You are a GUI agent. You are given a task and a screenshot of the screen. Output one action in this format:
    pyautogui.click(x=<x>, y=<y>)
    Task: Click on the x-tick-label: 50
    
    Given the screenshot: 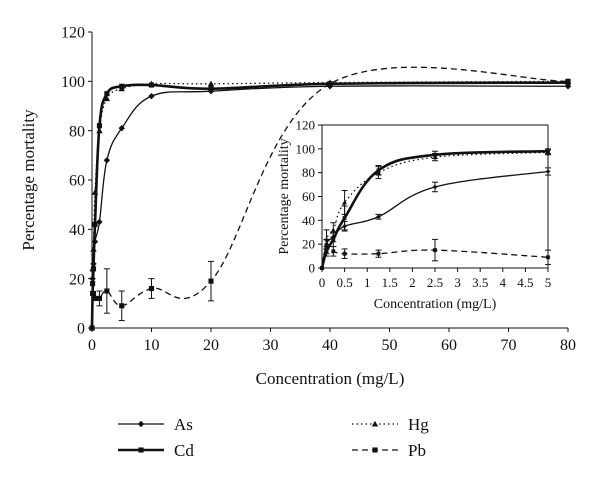 What is the action you would take?
    pyautogui.click(x=390, y=345)
    